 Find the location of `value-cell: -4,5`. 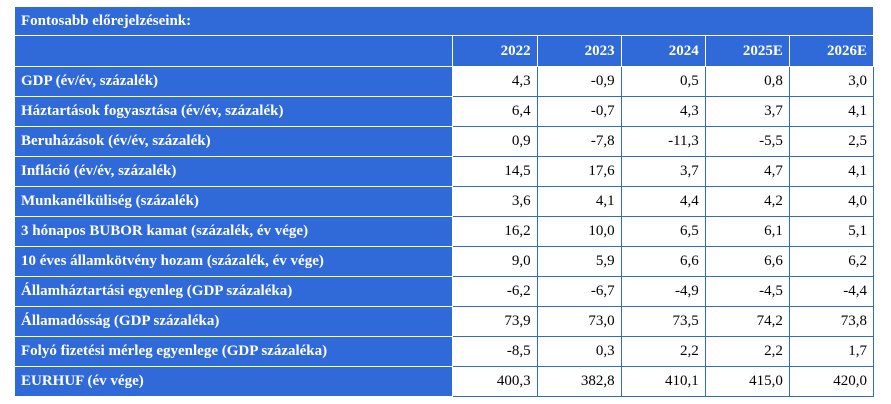

value-cell: -4,5 is located at coordinates (747, 291).